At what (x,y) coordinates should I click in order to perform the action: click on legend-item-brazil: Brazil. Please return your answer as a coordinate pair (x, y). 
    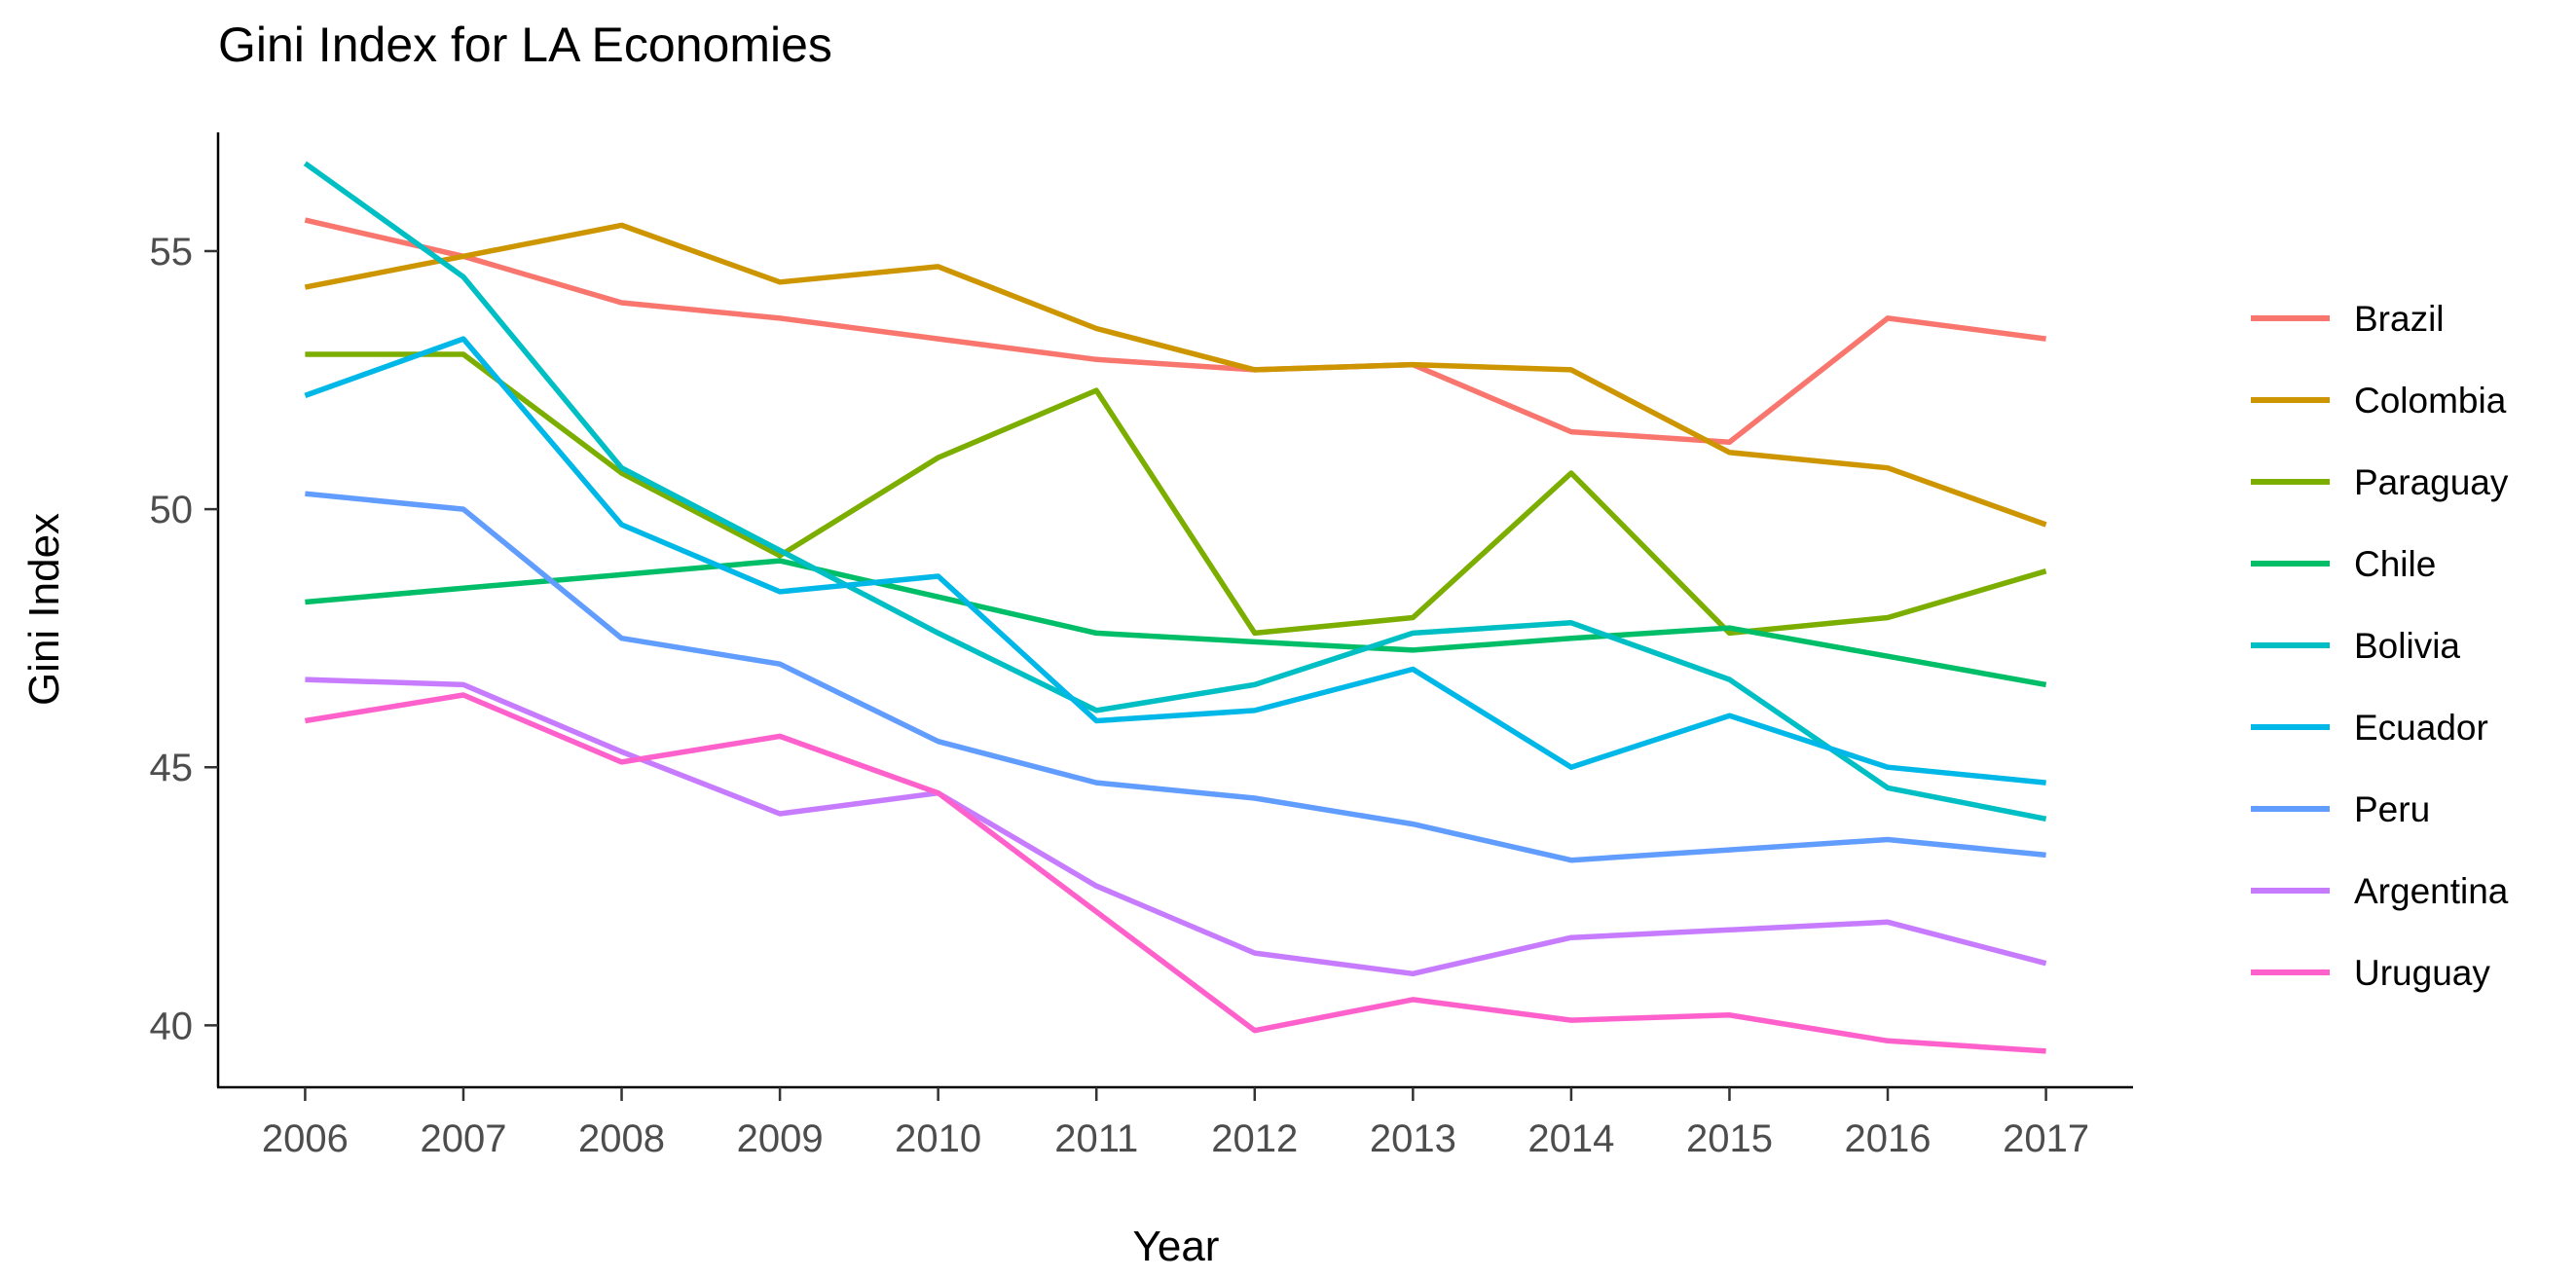
    Looking at the image, I should click on (2348, 319).